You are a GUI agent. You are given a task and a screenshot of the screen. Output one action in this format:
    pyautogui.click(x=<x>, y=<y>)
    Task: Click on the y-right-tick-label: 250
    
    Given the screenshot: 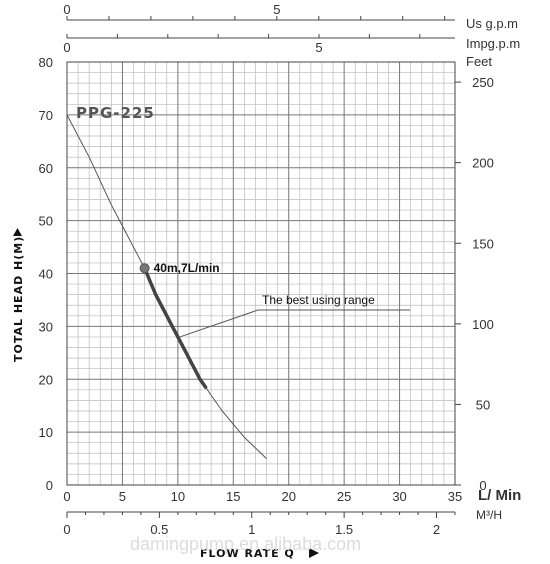 What is the action you would take?
    pyautogui.click(x=483, y=82)
    